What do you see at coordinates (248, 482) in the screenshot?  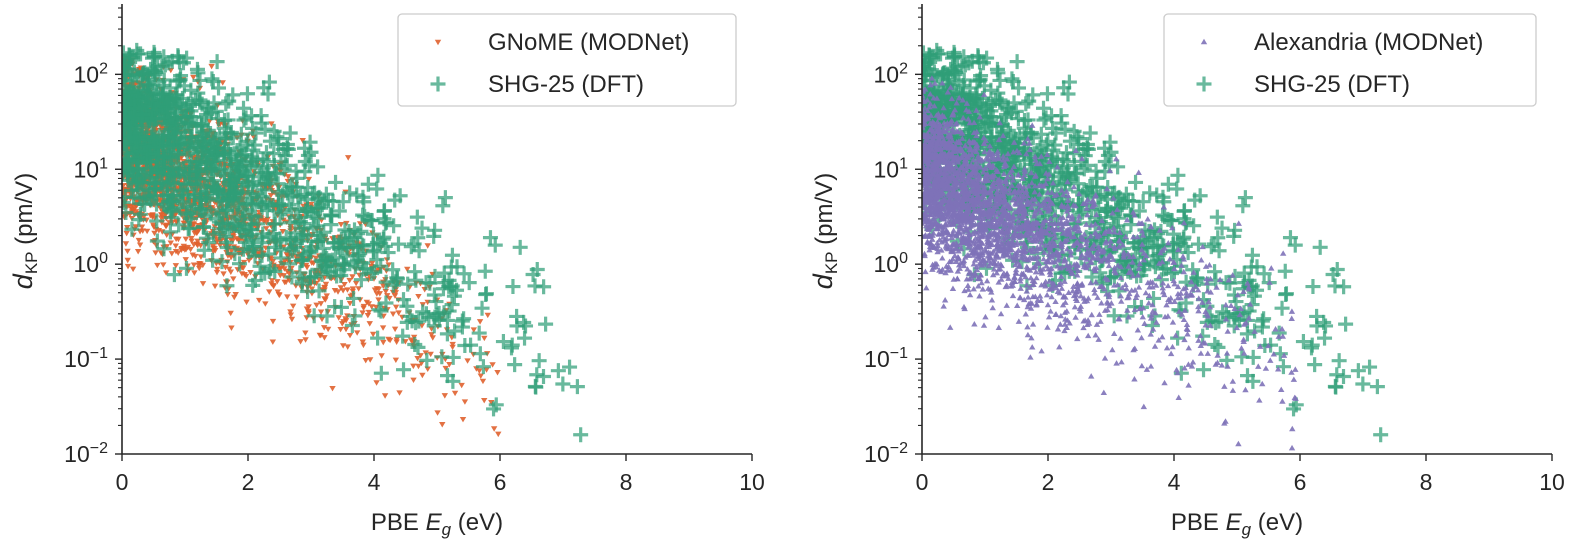 I see `x-tick-label: 2` at bounding box center [248, 482].